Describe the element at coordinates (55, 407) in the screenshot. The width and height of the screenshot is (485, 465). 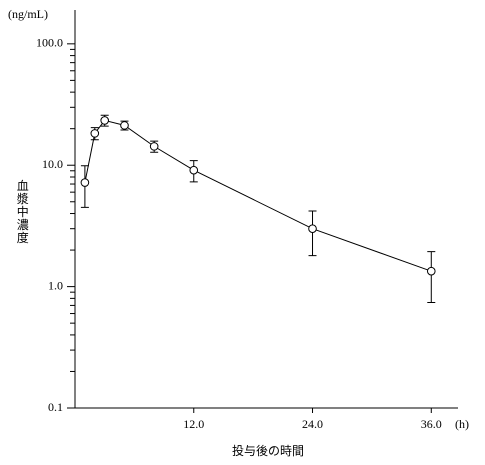
I see `y-tick-label: 0.1` at that location.